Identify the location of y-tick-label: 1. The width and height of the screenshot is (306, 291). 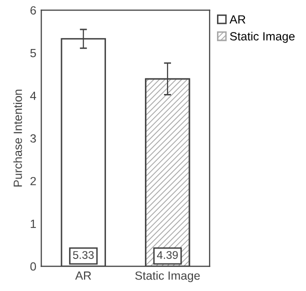
(33, 224).